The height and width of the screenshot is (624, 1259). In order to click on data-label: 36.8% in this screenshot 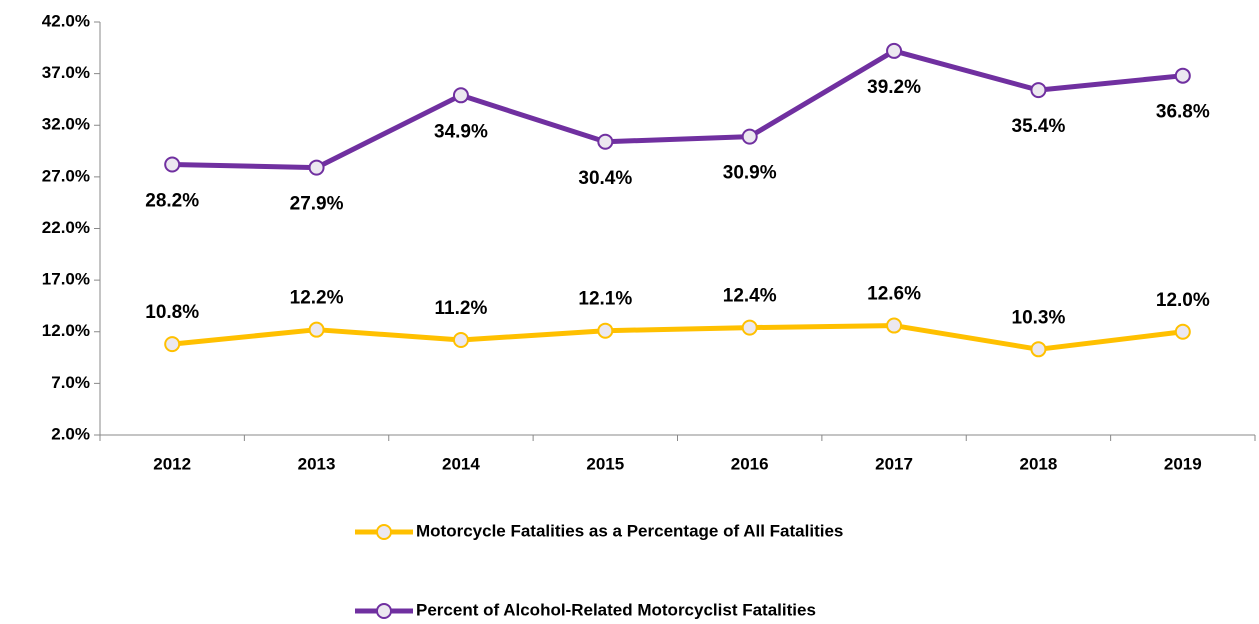, I will do `click(1183, 112)`.